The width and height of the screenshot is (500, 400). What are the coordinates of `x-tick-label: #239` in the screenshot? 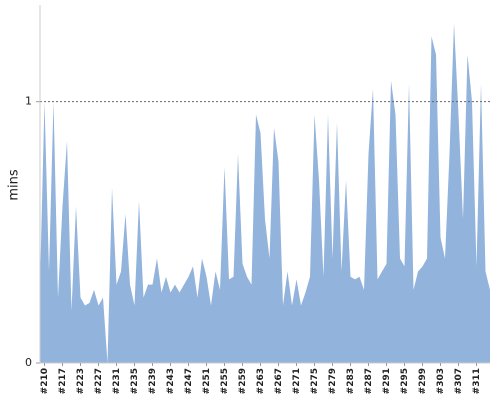 It's located at (153, 381).